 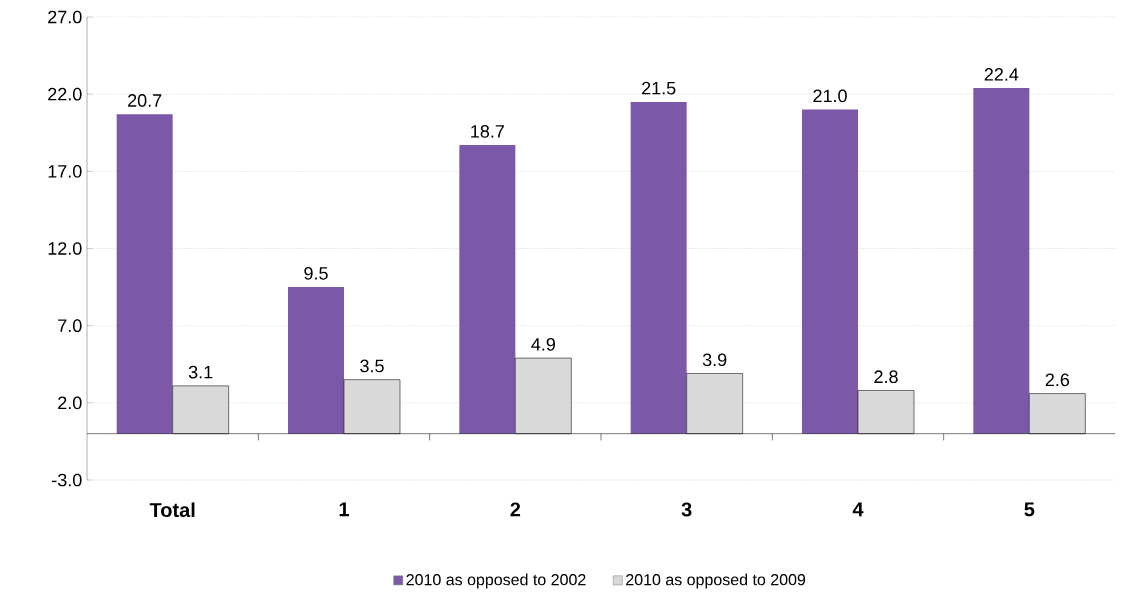 I want to click on y-tick-label: 12.0, so click(x=65, y=248).